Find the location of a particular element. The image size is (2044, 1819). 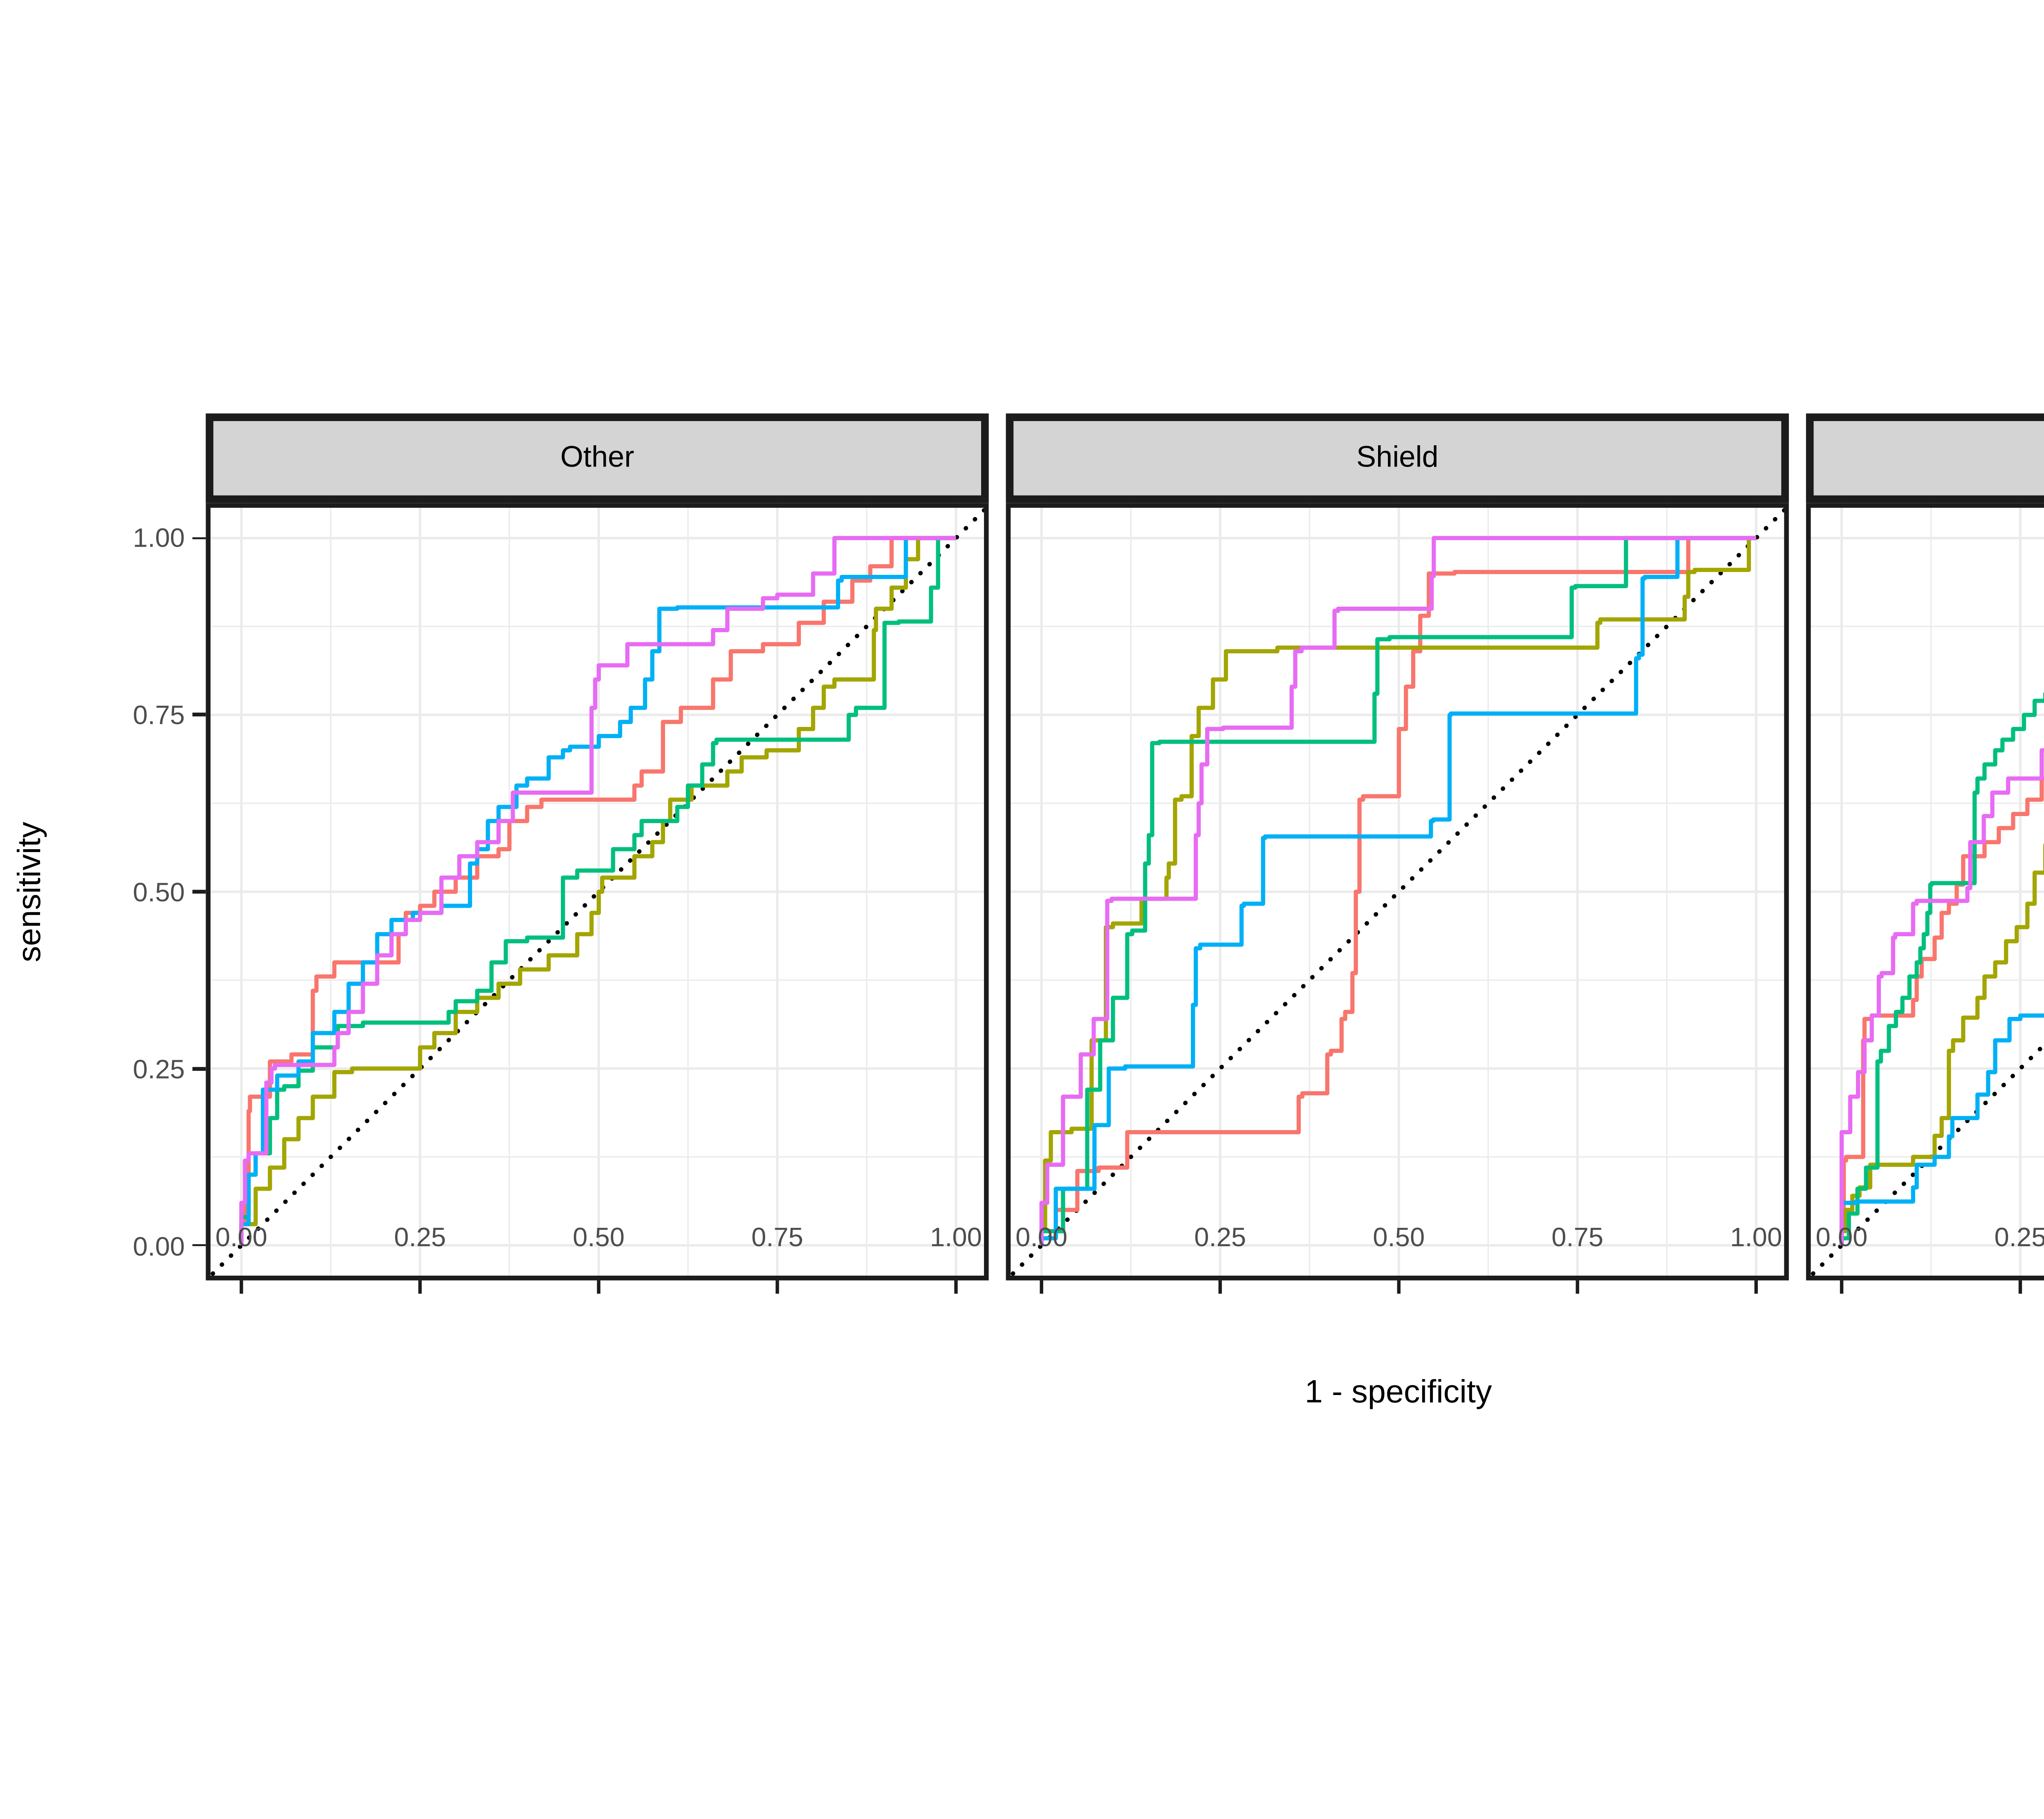

roc-curve-fold3-shield is located at coordinates (1397, 890).